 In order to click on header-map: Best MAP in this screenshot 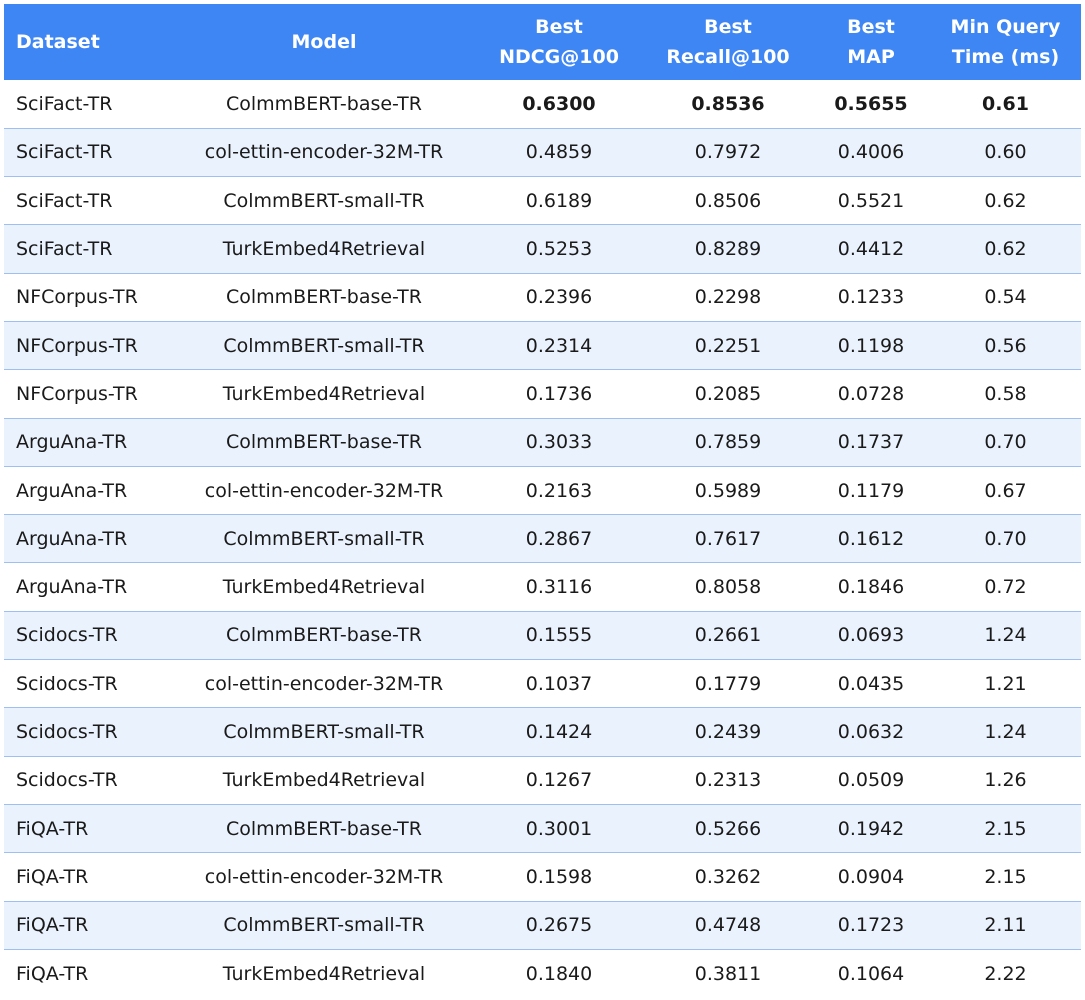, I will do `click(871, 42)`.